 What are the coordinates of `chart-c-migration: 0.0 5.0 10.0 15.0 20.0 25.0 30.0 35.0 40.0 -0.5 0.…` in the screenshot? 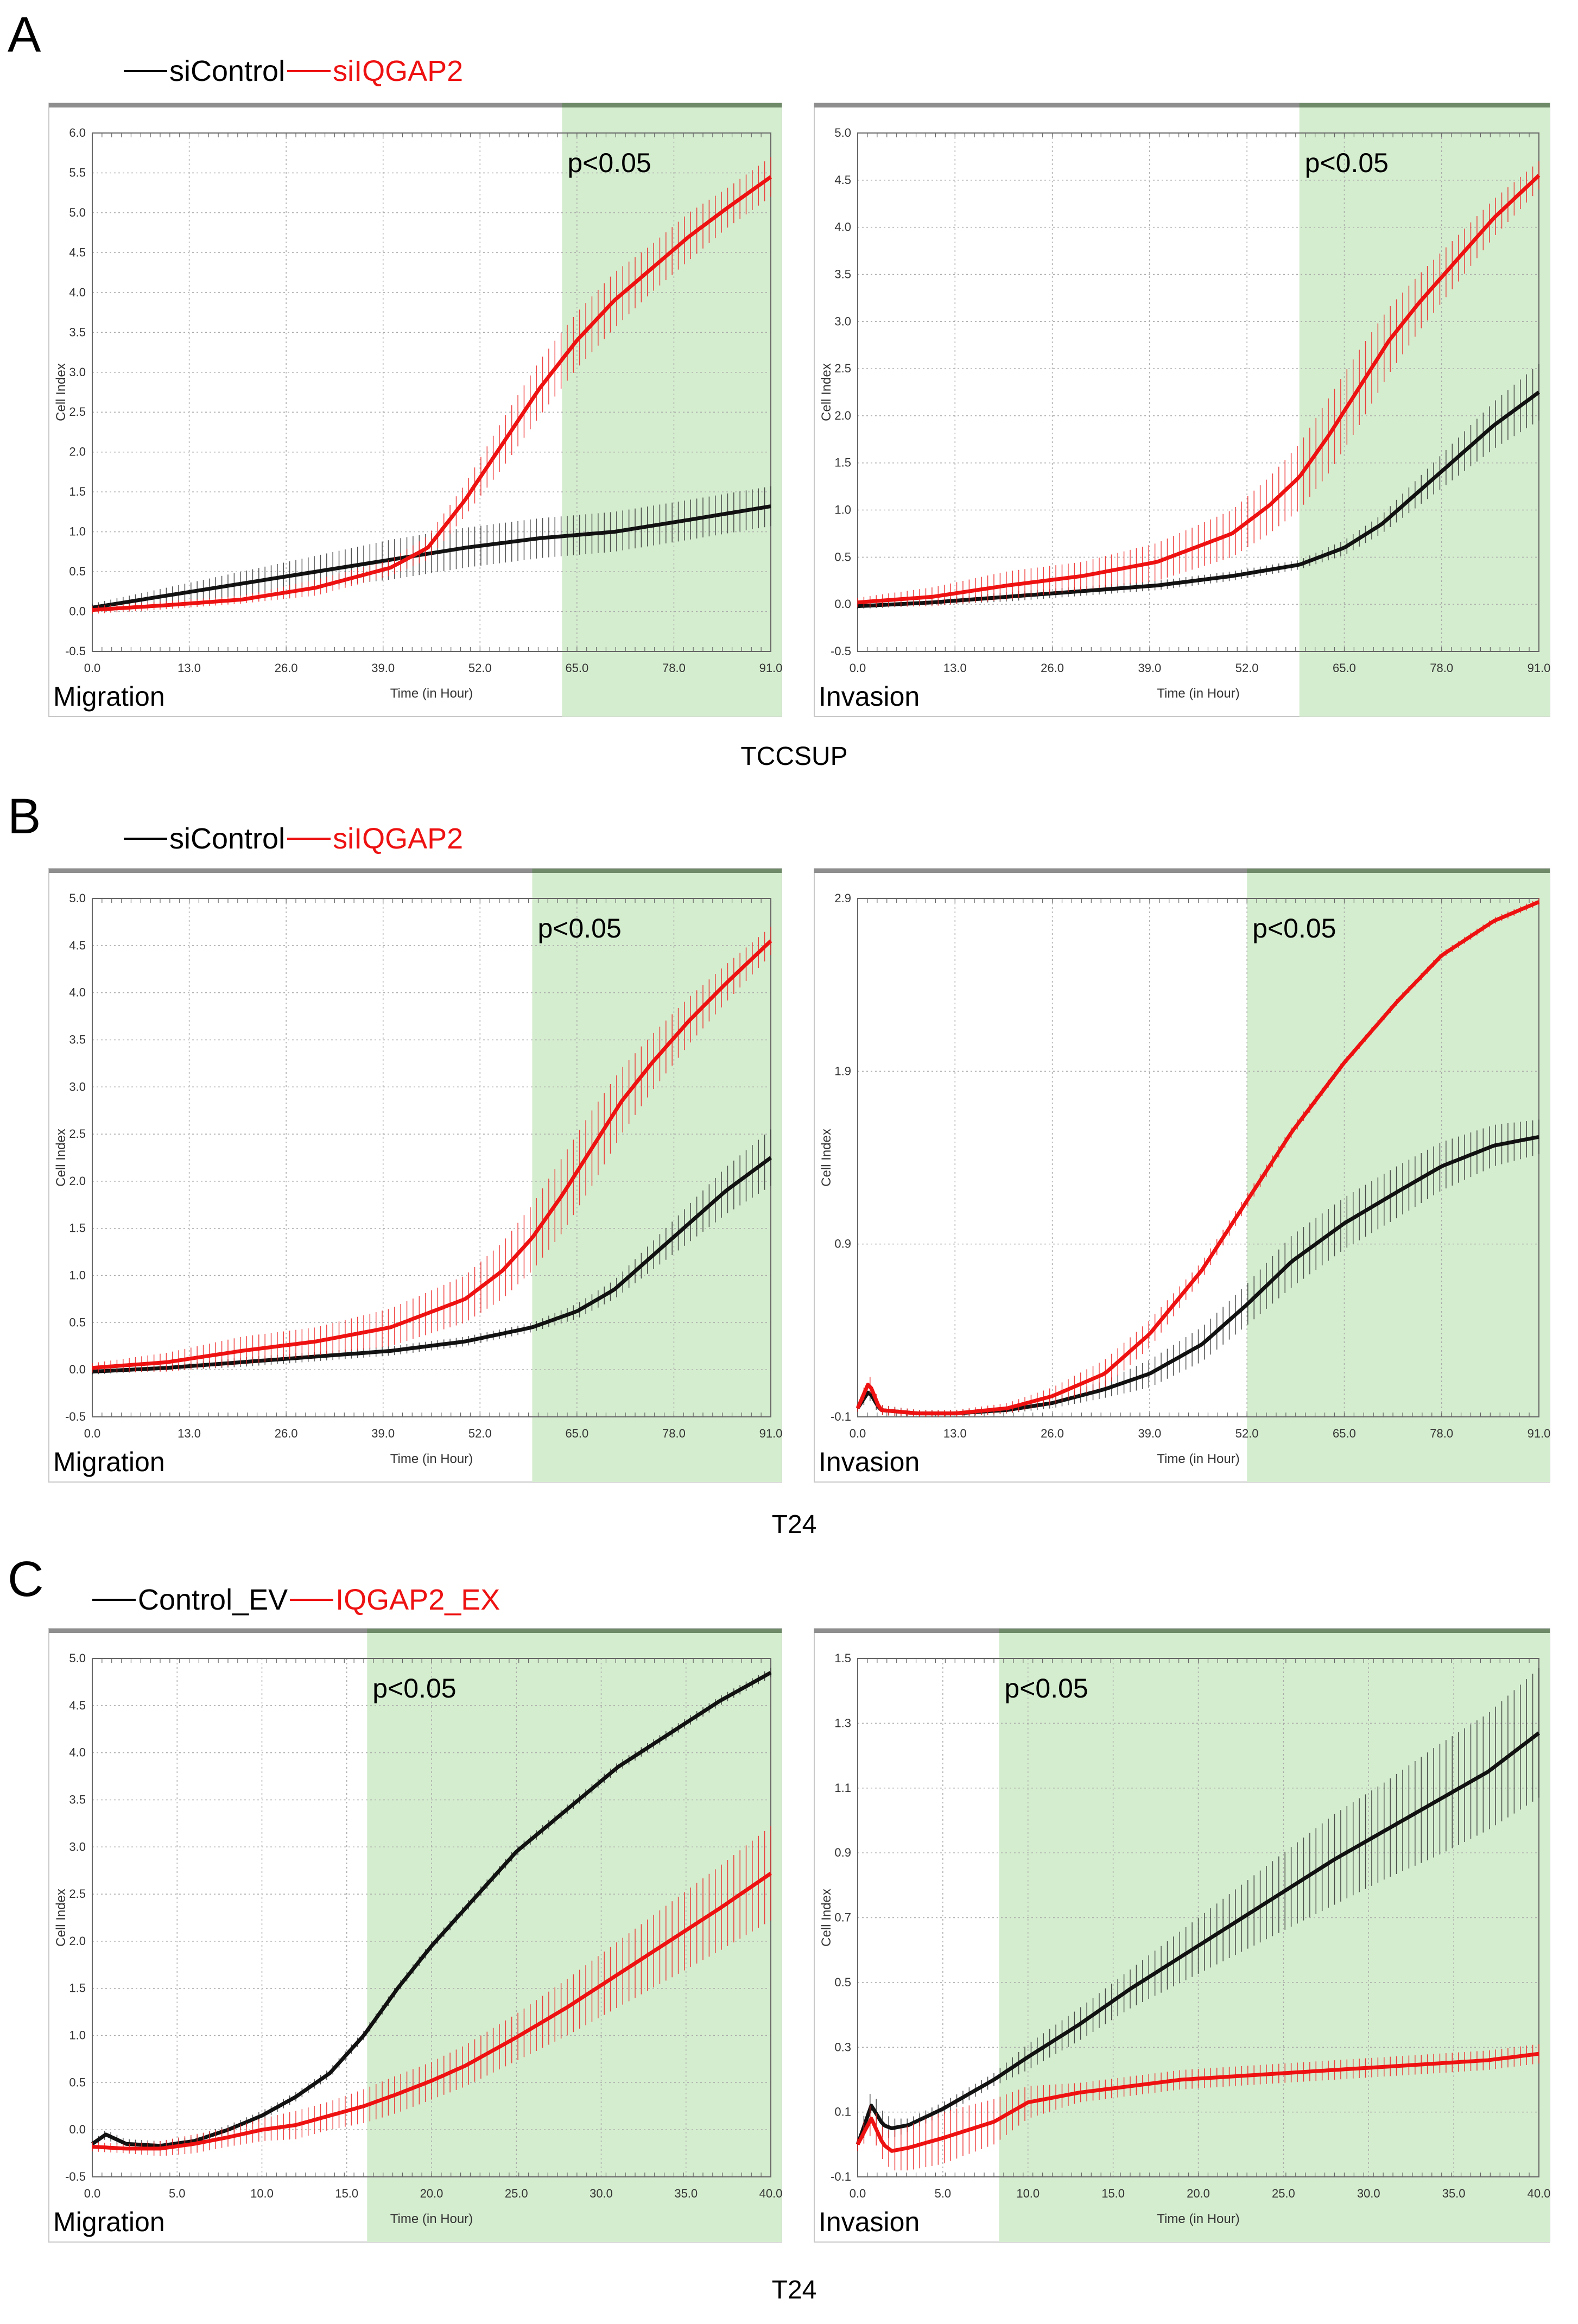 It's located at (415, 1936).